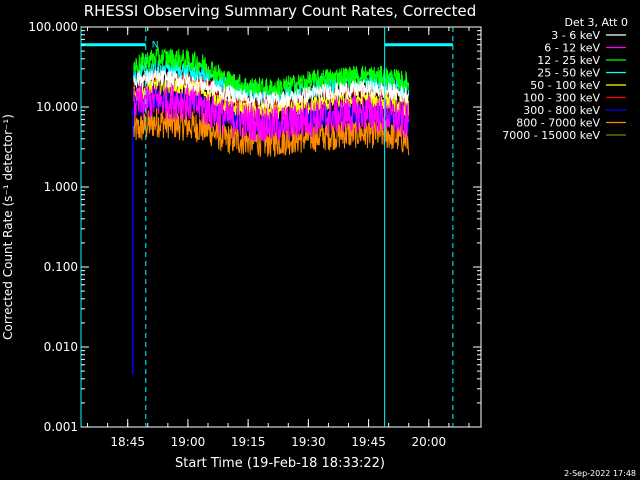 This screenshot has height=480, width=640. Describe the element at coordinates (280, 463) in the screenshot. I see `x-axis-label: Start Time (19-Feb-18 18:33:22)` at that location.